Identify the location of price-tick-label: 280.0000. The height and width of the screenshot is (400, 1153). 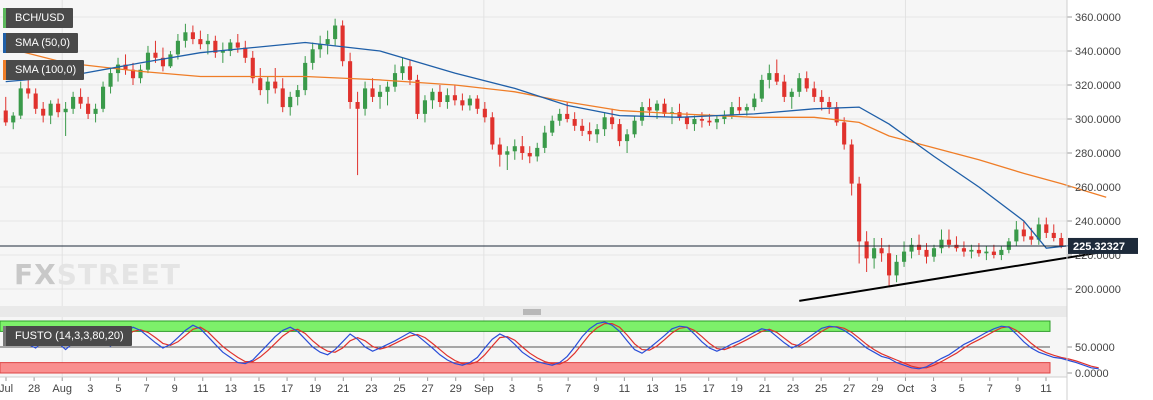
(1098, 154).